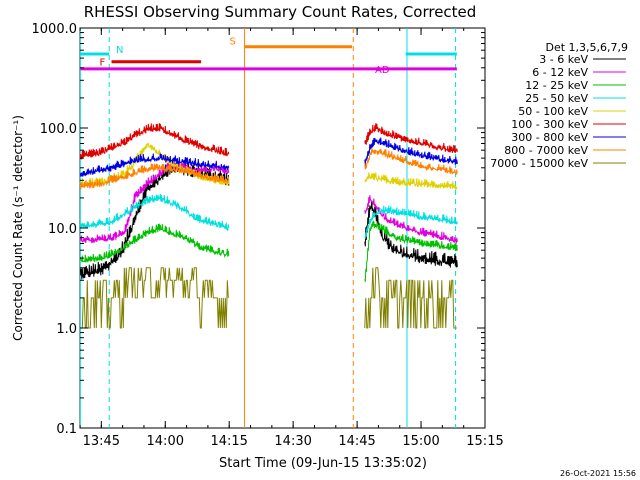 The height and width of the screenshot is (480, 640). Describe the element at coordinates (62, 229) in the screenshot. I see `y-tick-label: 10.0` at that location.